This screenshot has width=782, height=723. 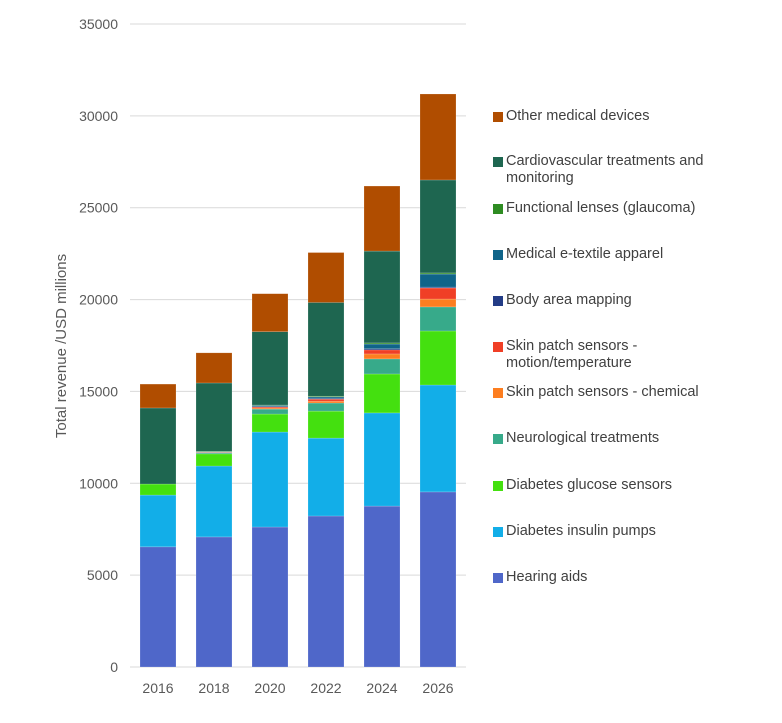 What do you see at coordinates (583, 438) in the screenshot?
I see `legend-label: Neurological treatments` at bounding box center [583, 438].